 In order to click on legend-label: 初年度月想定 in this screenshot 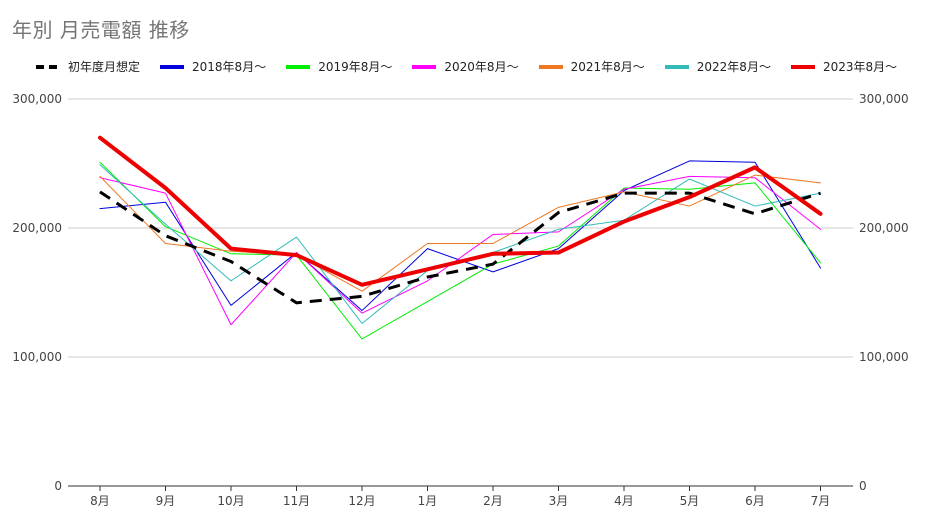, I will do `click(104, 67)`.